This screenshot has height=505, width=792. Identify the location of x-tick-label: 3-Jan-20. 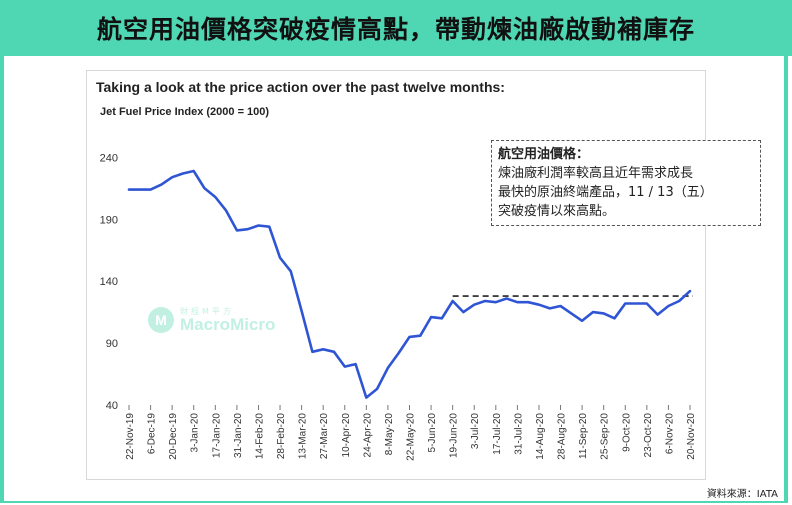
(195, 433).